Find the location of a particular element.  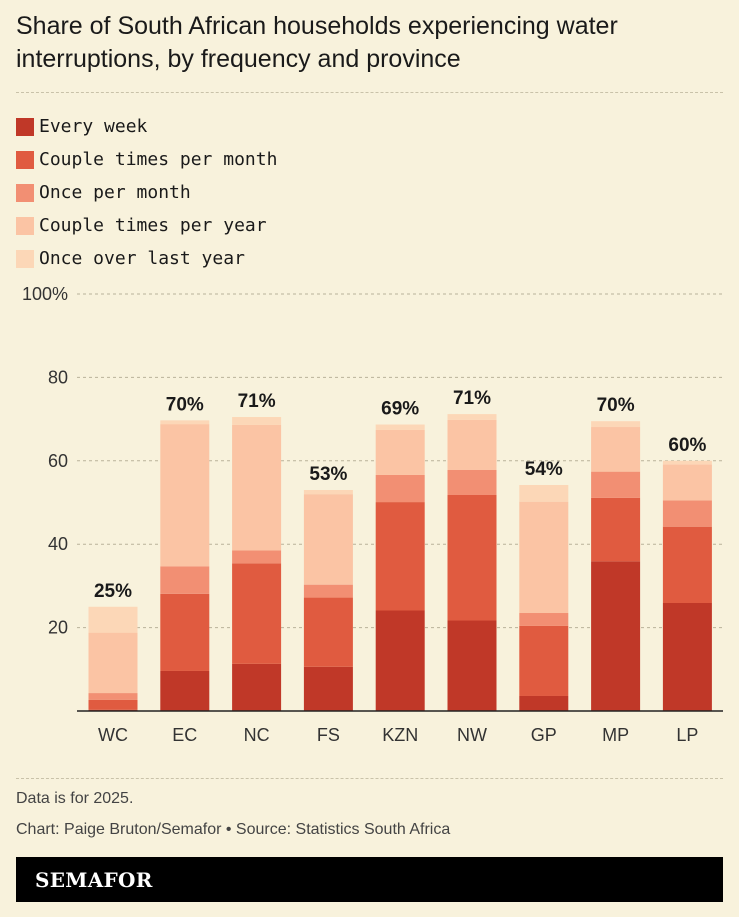

legend-item-every-week: Every week is located at coordinates (146, 126).